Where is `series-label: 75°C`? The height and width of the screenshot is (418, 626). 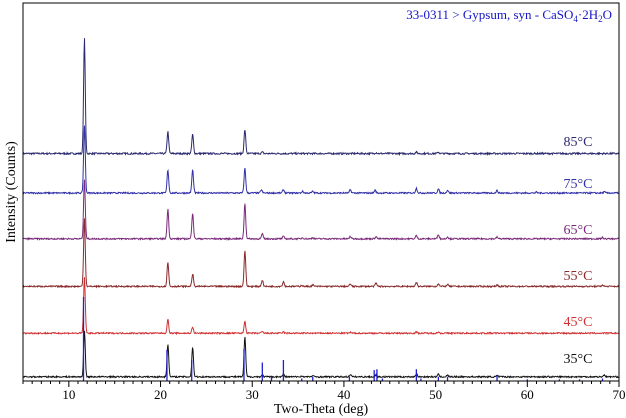
series-label: 75°C is located at coordinates (578, 184).